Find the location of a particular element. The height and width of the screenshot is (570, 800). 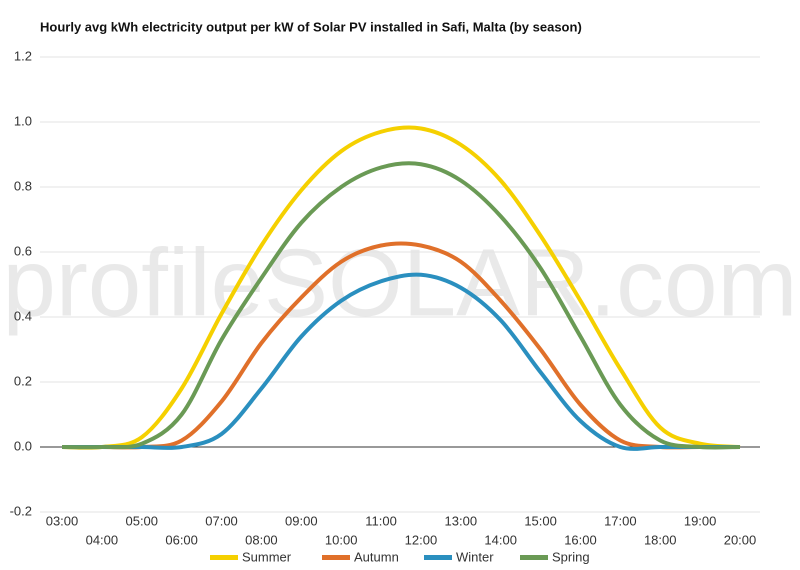

x-tick-label: 14:00 is located at coordinates (500, 539).